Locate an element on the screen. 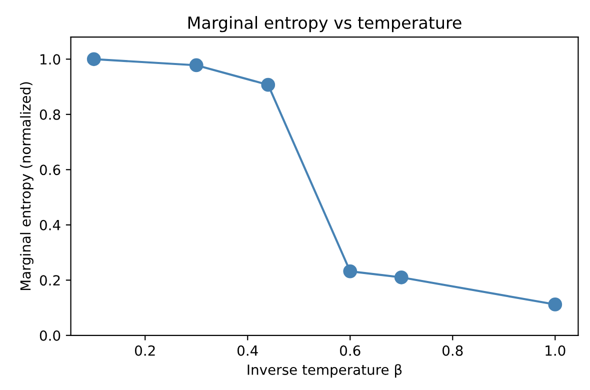 Image resolution: width=590 pixels, height=390 pixels. y-tick-label: 0.8 is located at coordinates (50, 114).